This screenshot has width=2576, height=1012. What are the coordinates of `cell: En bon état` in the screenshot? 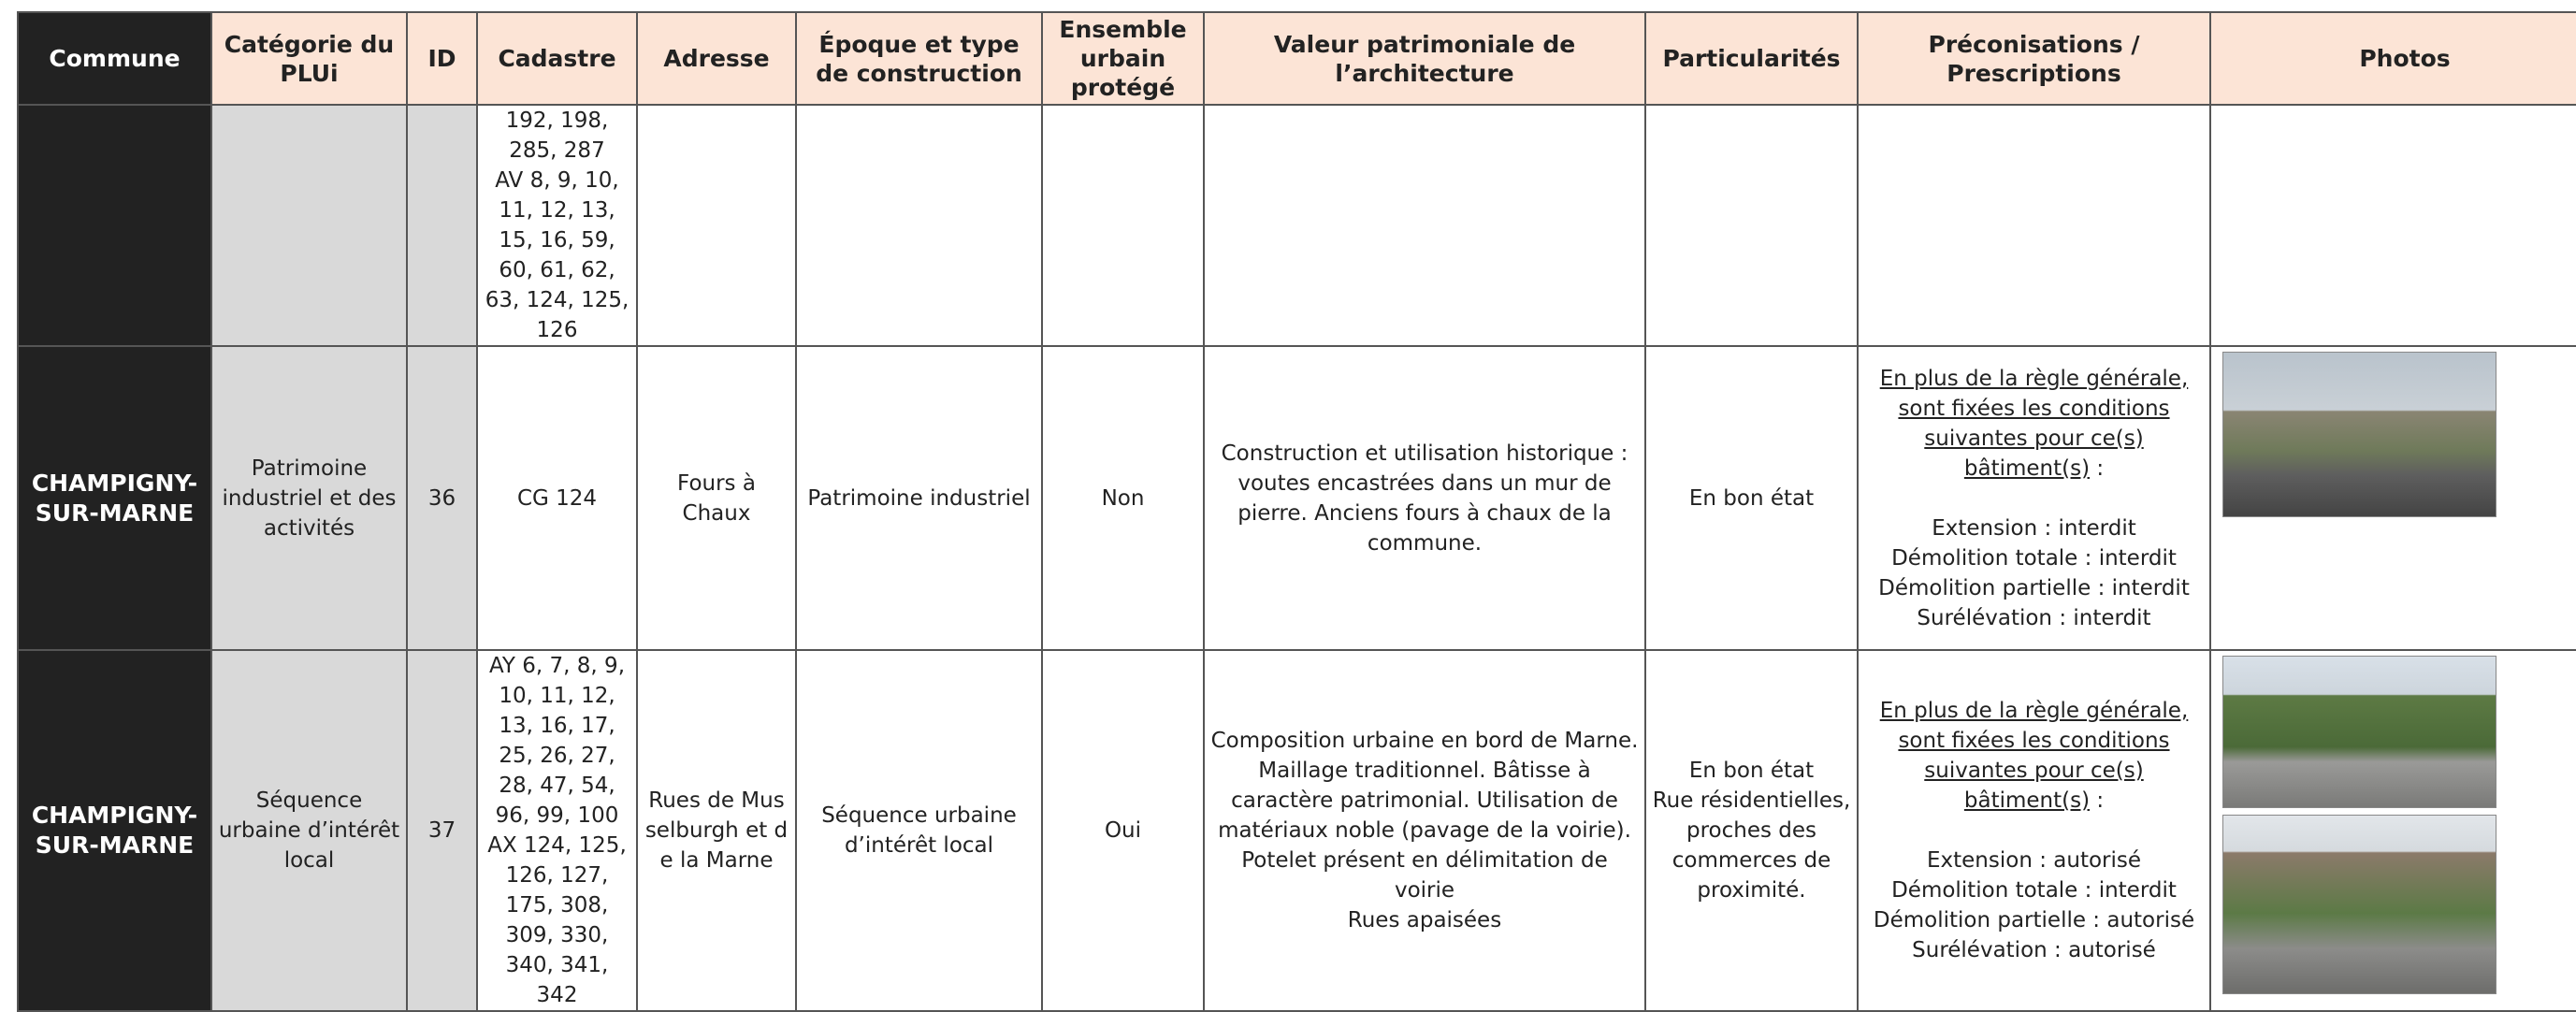 It's located at (1751, 498).